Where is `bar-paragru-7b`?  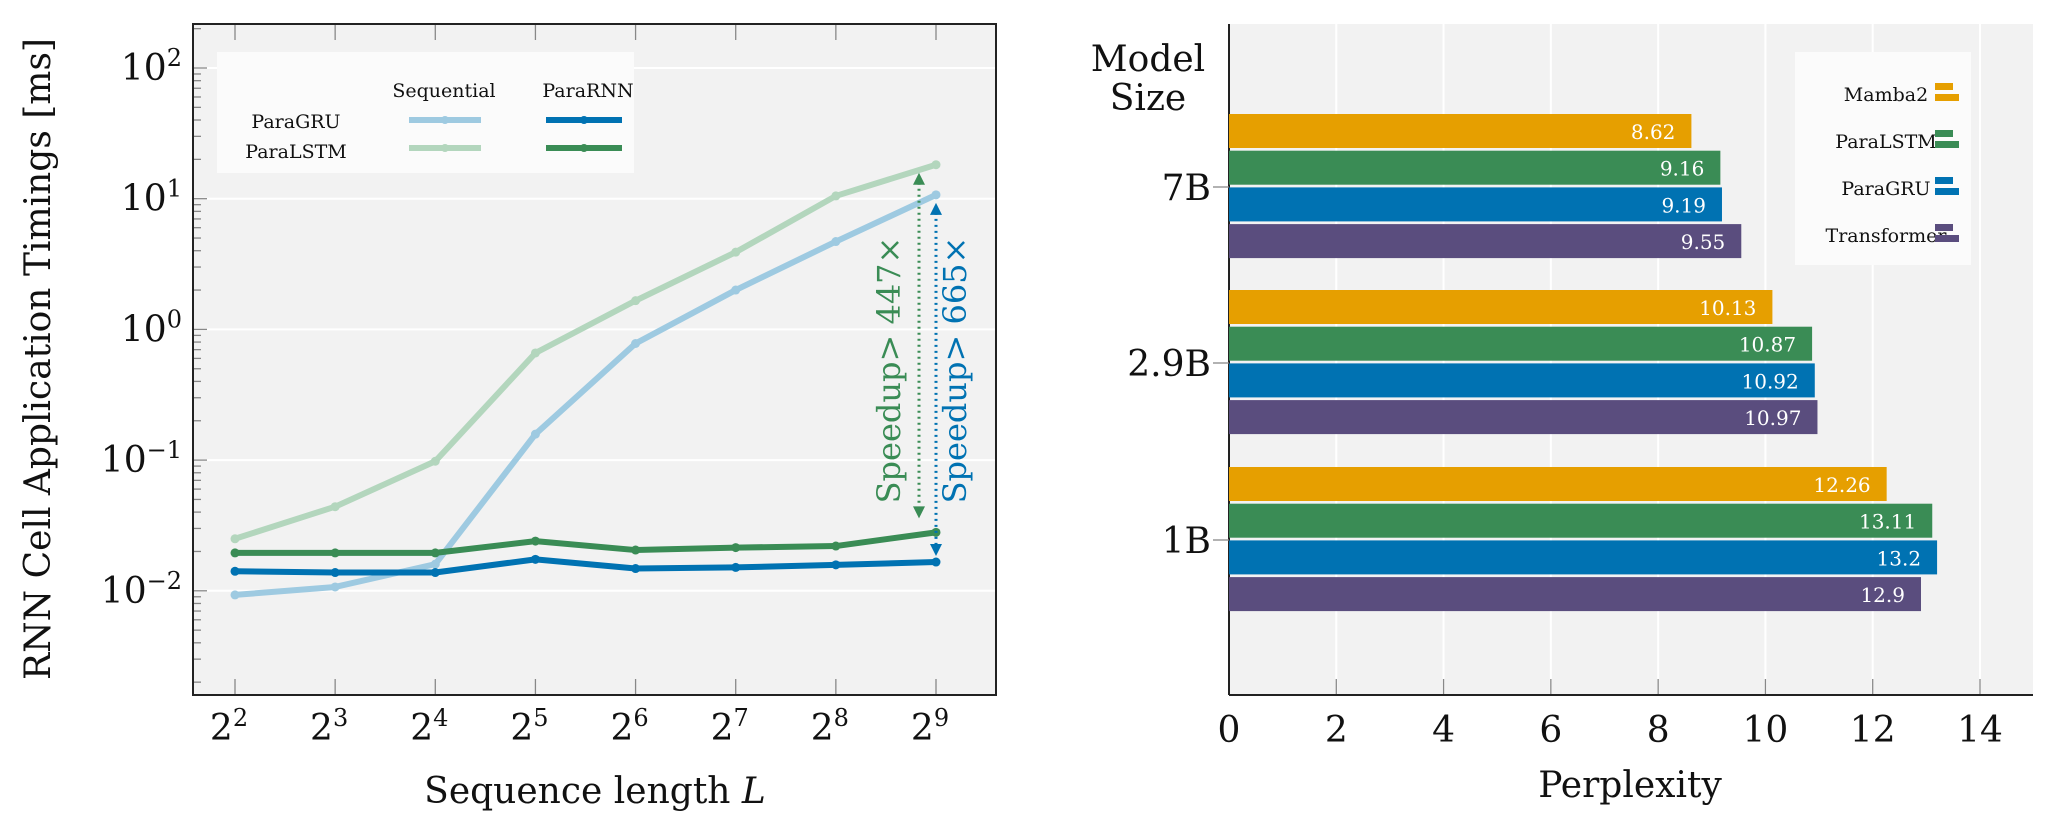
bar-paragru-7b is located at coordinates (1475, 204).